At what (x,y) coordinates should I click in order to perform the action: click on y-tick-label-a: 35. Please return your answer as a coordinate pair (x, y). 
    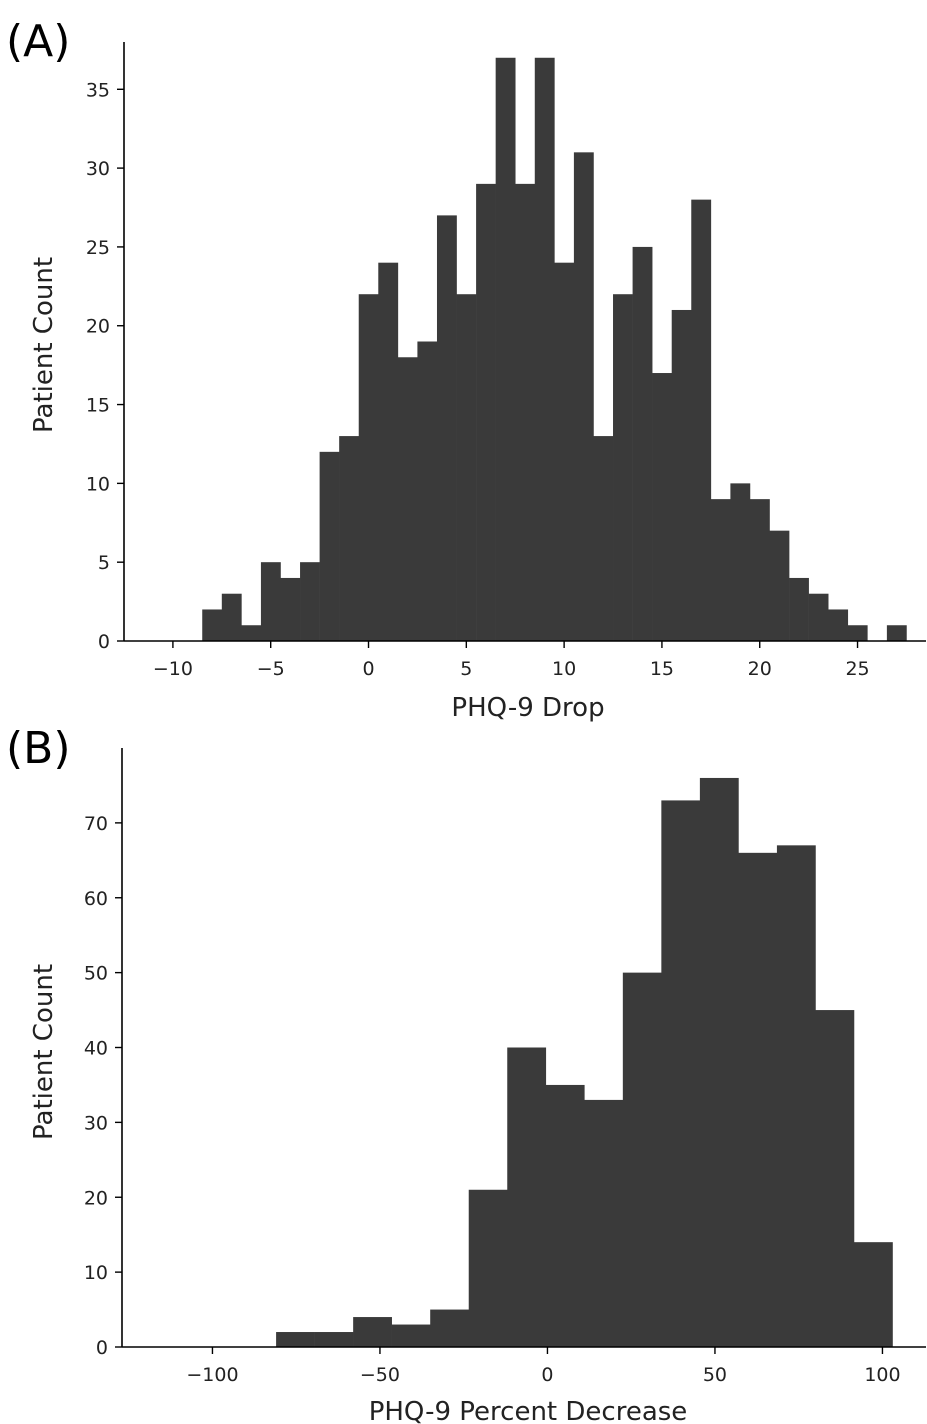
    Looking at the image, I should click on (98, 90).